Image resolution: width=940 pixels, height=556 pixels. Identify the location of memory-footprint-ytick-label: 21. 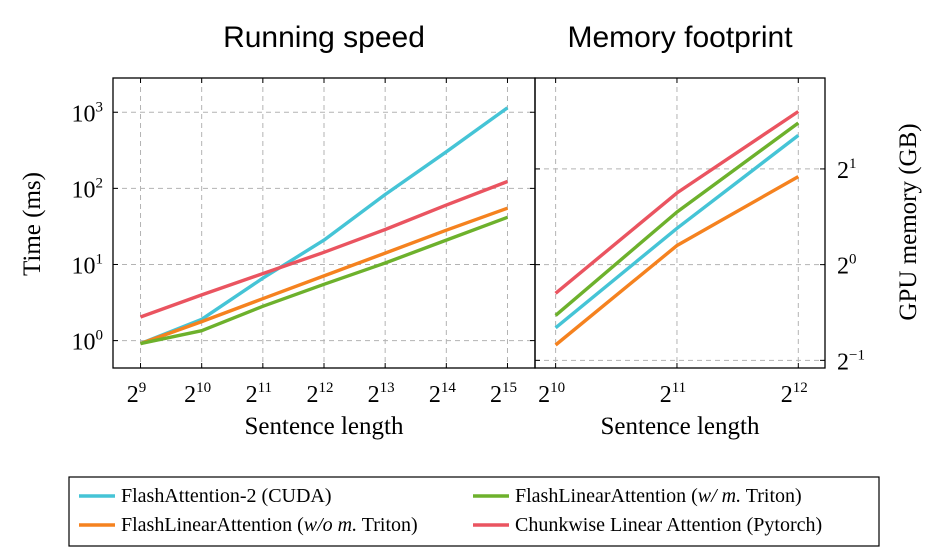
(847, 170).